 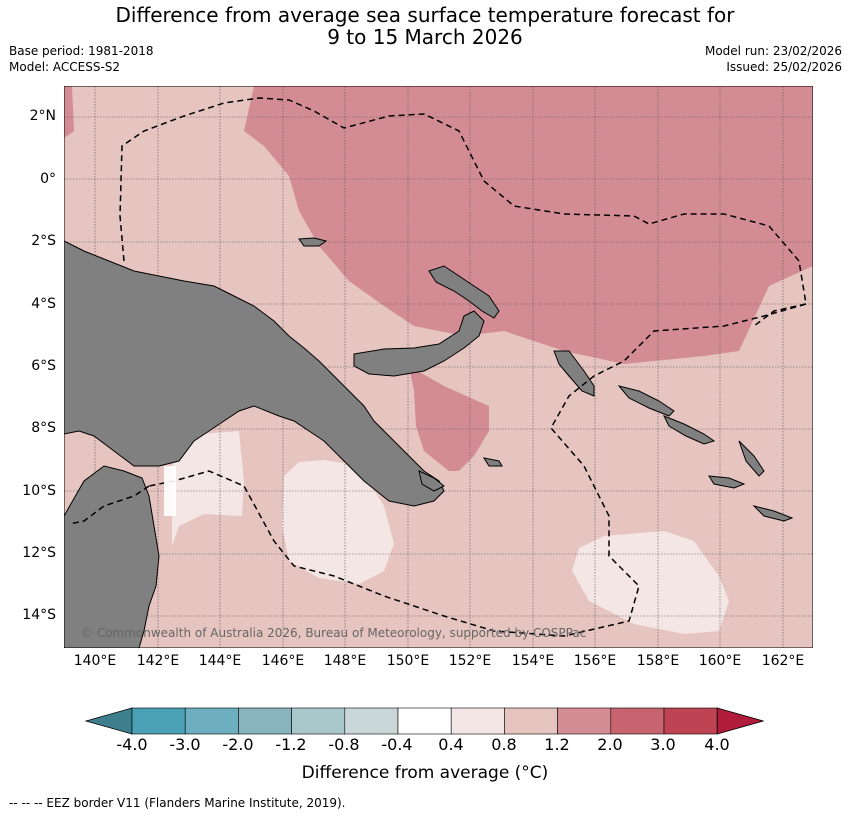 What do you see at coordinates (492, 462) in the screenshot?
I see `land-louisiade` at bounding box center [492, 462].